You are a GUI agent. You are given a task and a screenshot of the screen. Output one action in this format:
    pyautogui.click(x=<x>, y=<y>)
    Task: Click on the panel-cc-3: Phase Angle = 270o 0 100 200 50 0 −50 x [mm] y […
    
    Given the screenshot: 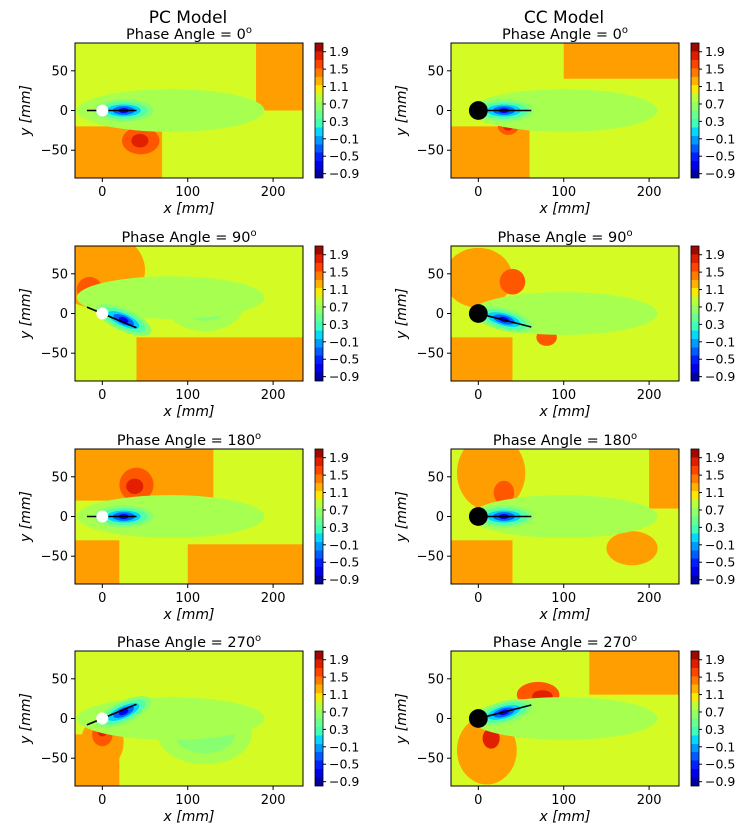 What is the action you would take?
    pyautogui.click(x=564, y=729)
    